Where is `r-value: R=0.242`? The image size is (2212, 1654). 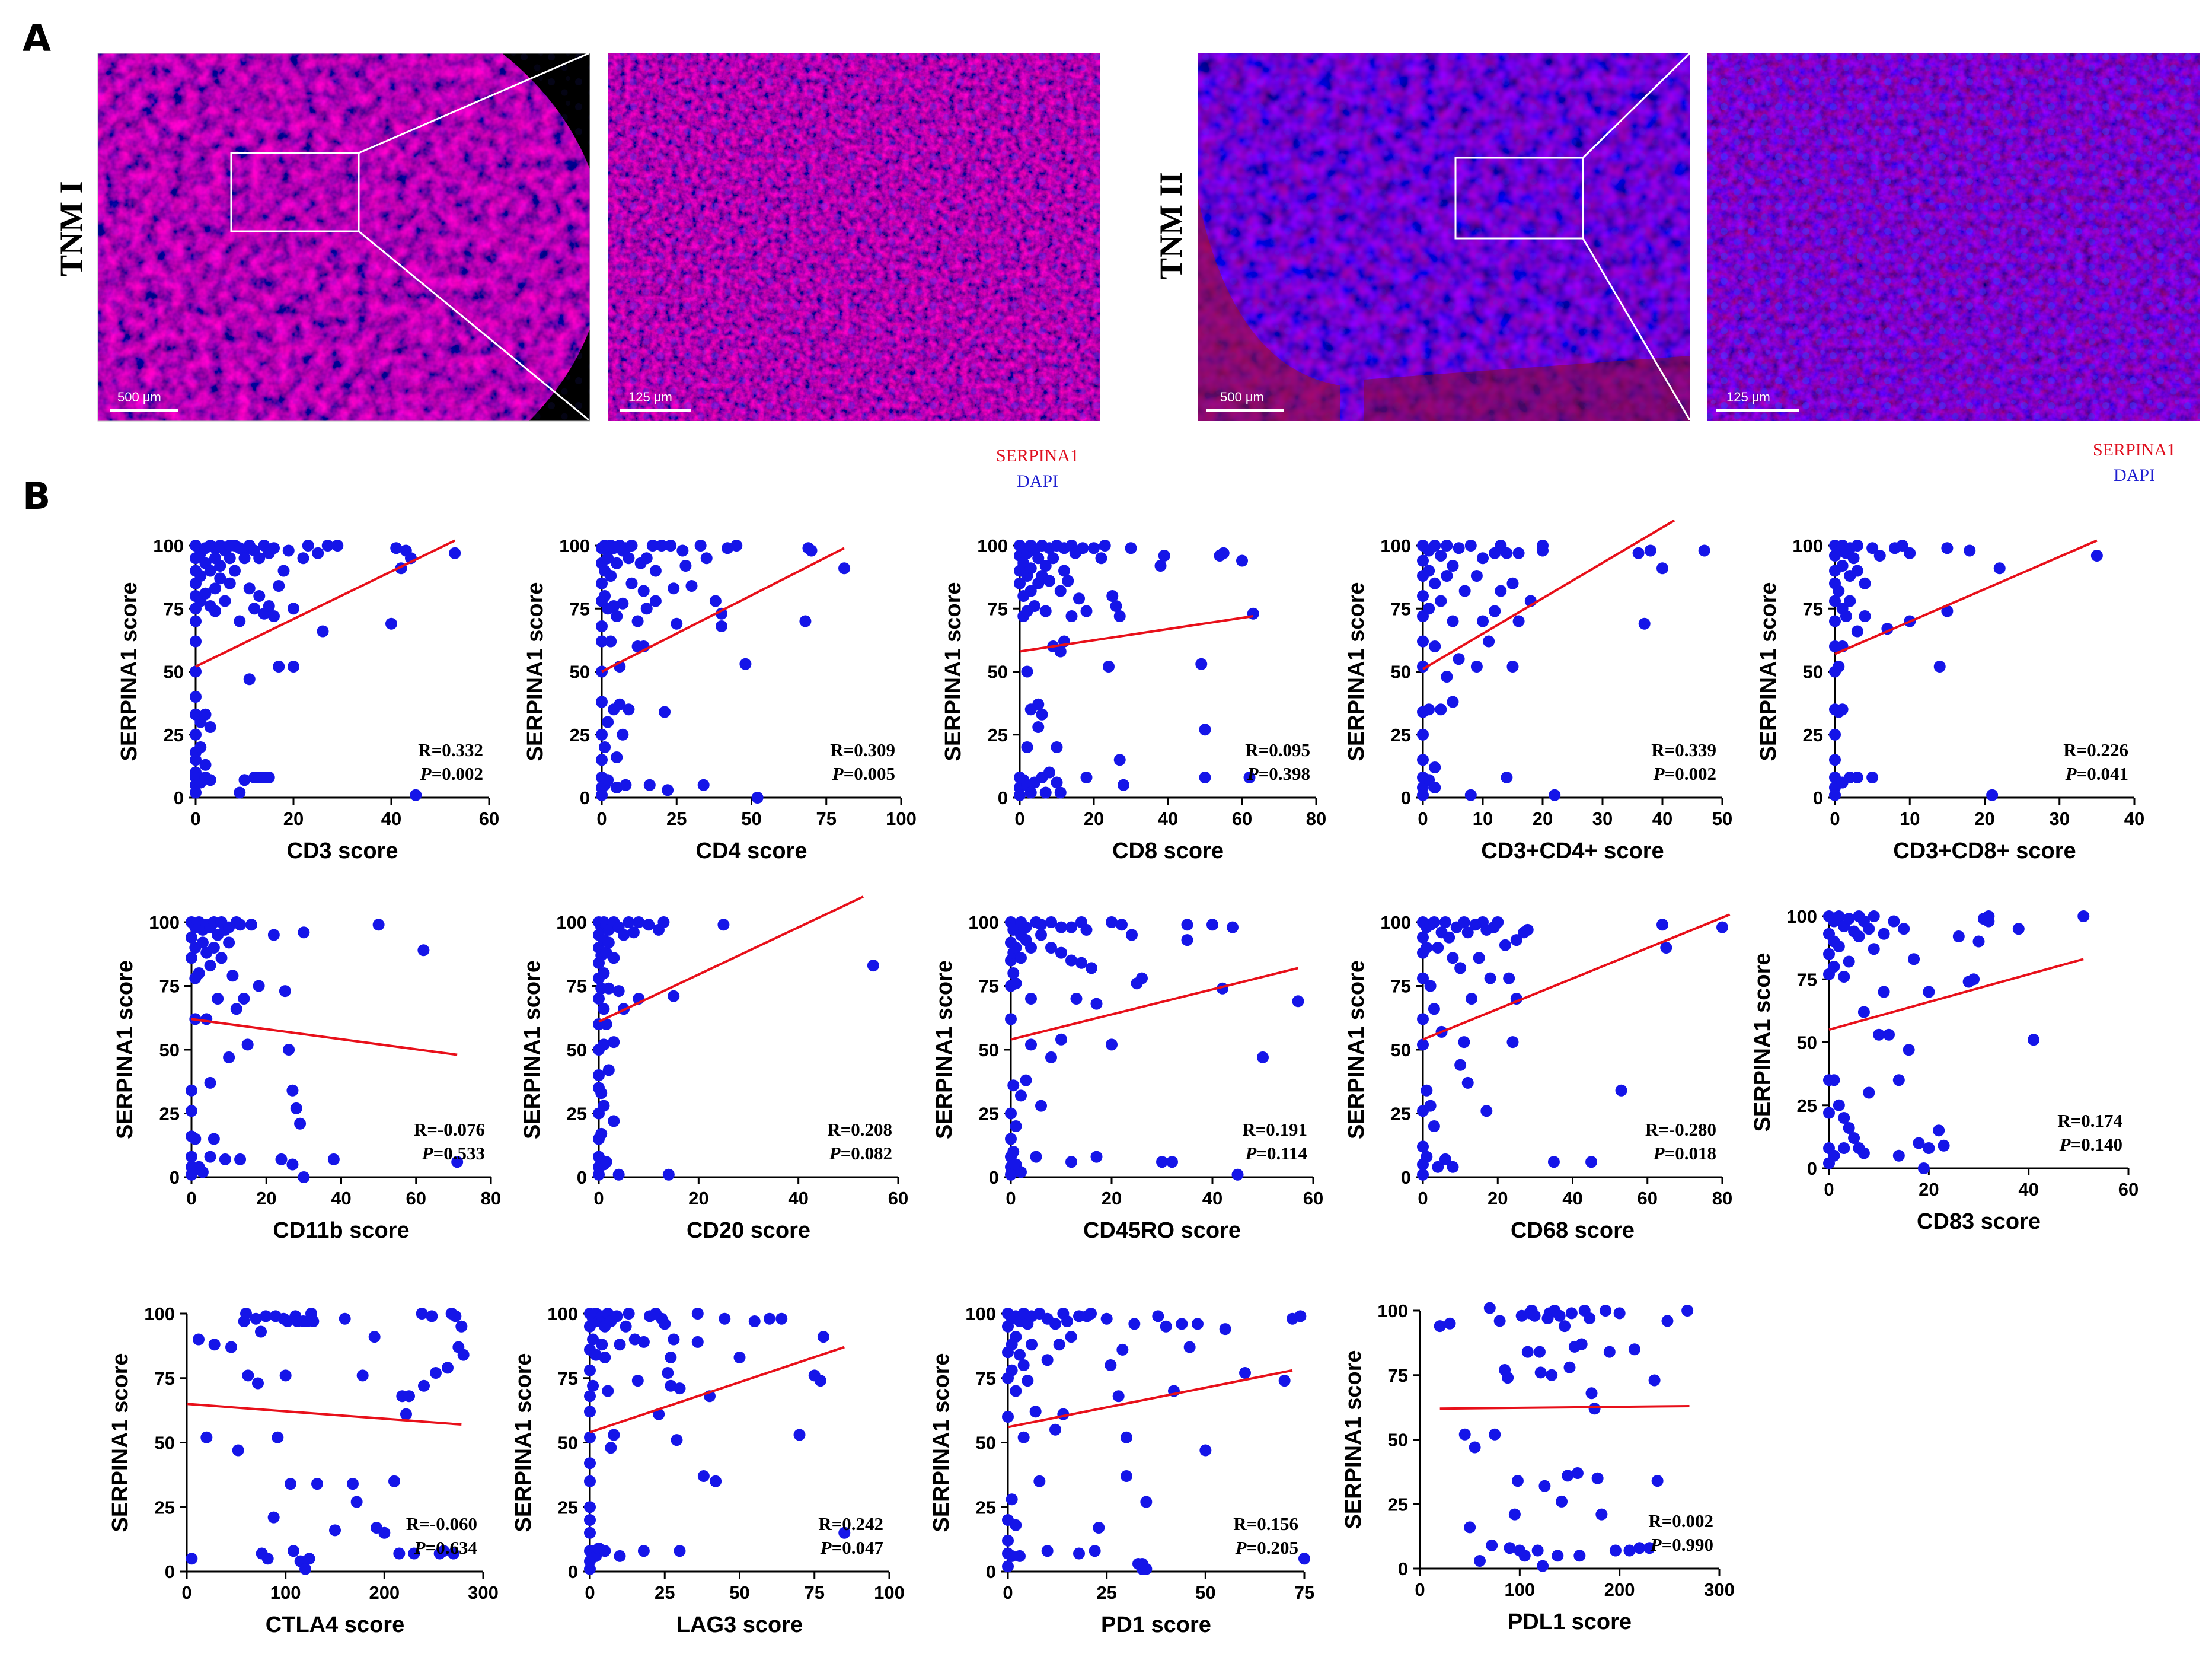 r-value: R=0.242 is located at coordinates (850, 1523).